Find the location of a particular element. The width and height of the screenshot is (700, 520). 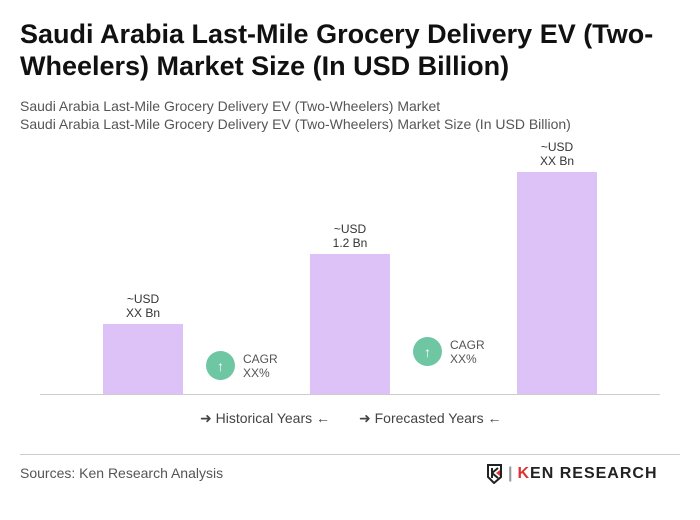

cagr-badge-2: ↑ CAGR XX% is located at coordinates (449, 351).